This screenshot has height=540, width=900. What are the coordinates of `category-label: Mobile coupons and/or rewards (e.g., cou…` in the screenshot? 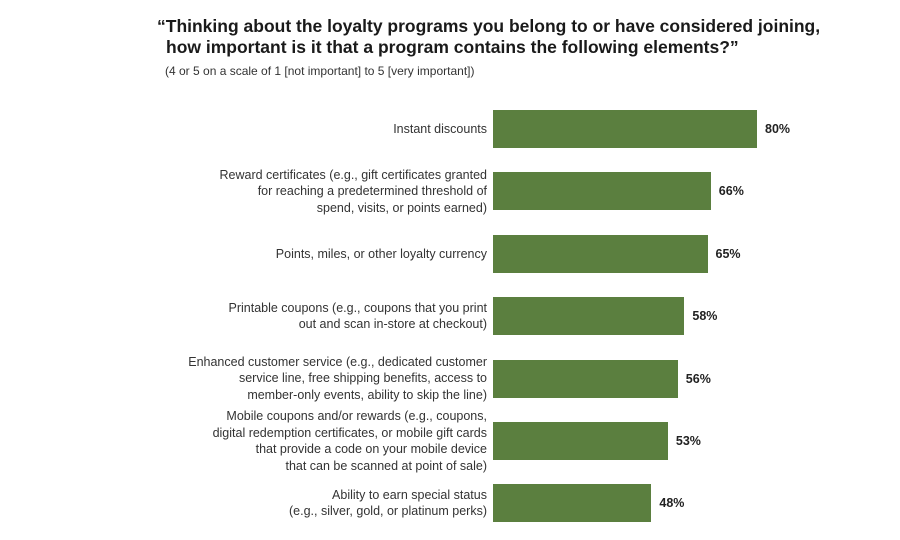 It's located at (317, 441).